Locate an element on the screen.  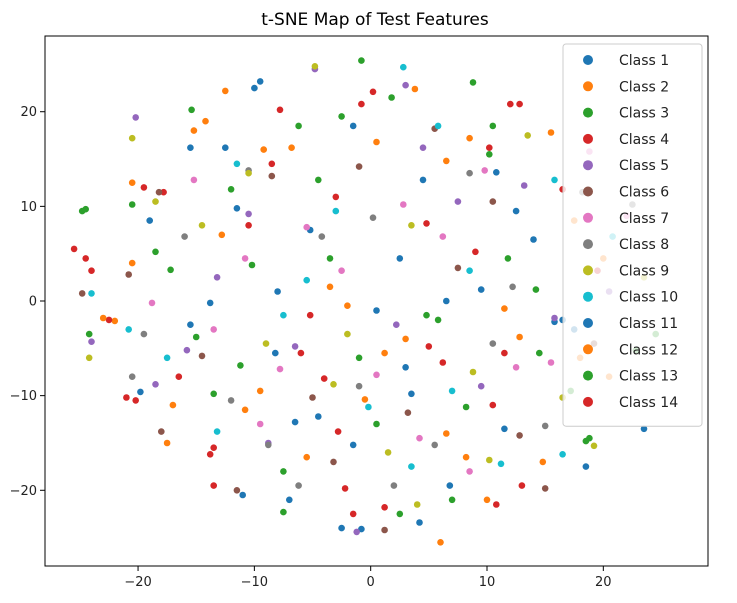
x-tick-label: −20 is located at coordinates (137, 582).